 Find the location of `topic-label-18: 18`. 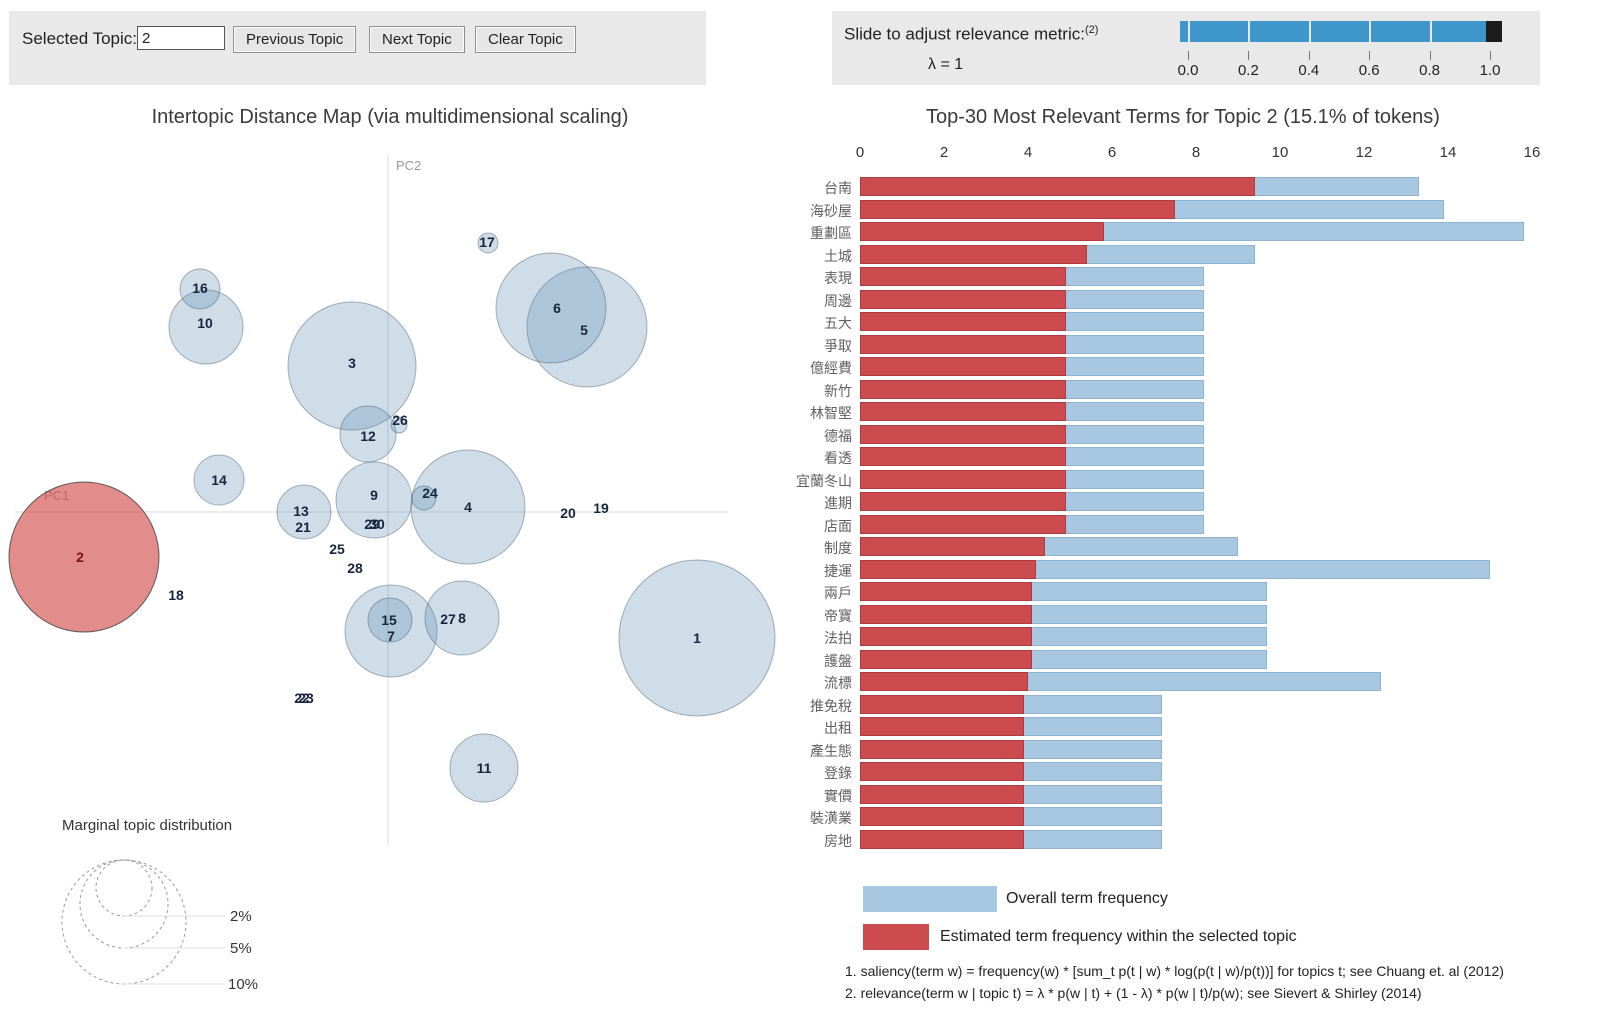

topic-label-18: 18 is located at coordinates (176, 595).